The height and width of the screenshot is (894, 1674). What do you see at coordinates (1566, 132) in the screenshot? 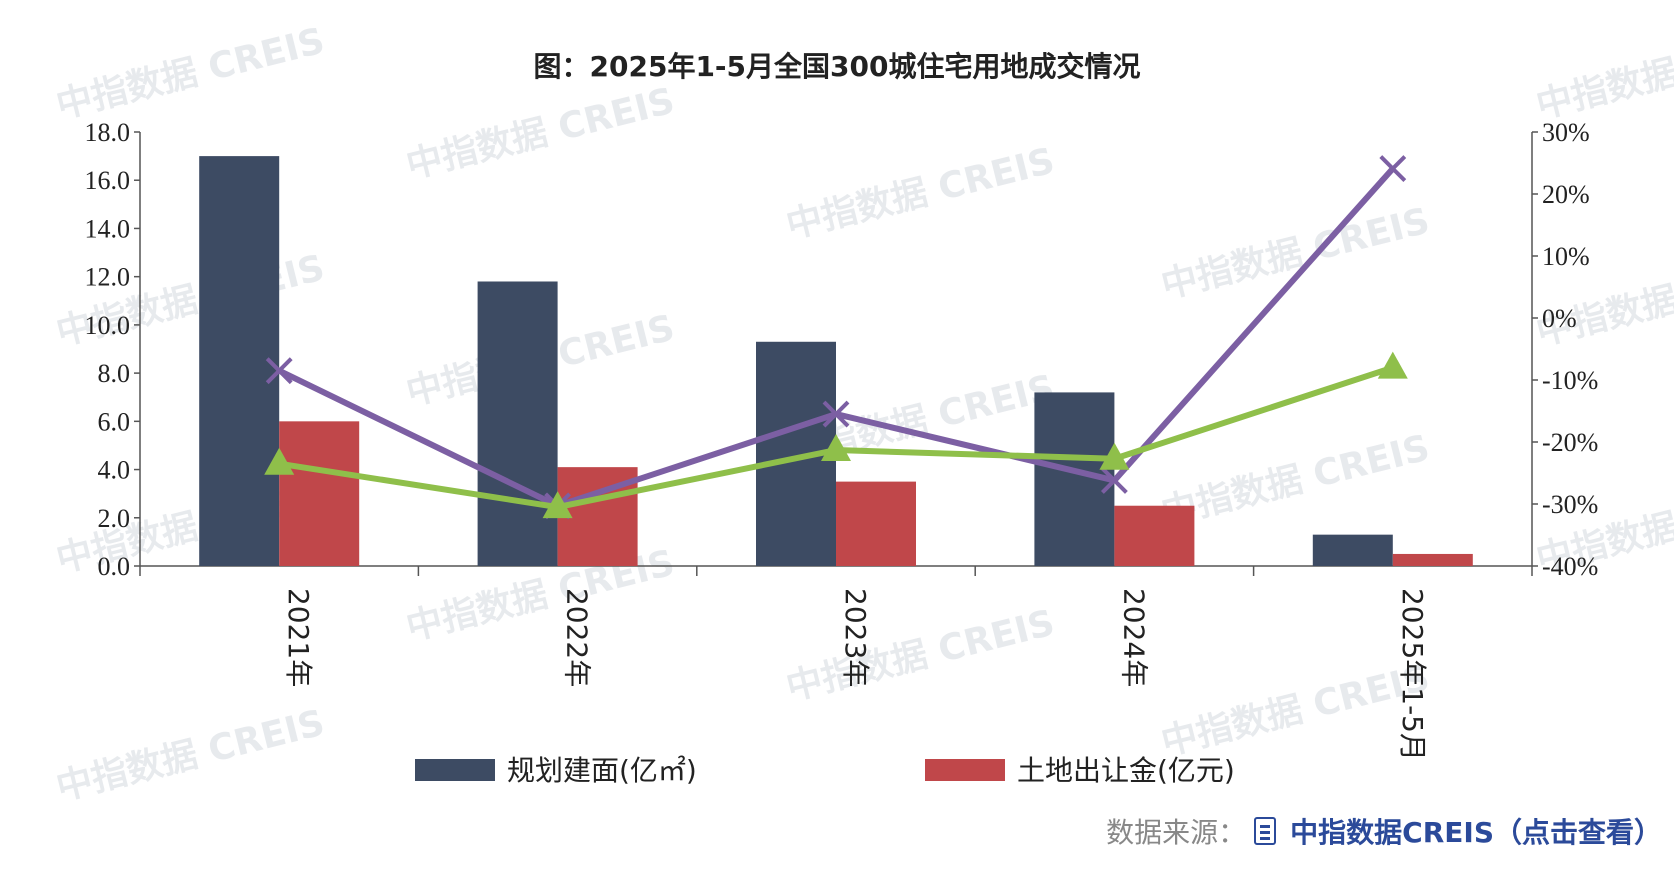
I see `right-tick-label: 30%` at bounding box center [1566, 132].